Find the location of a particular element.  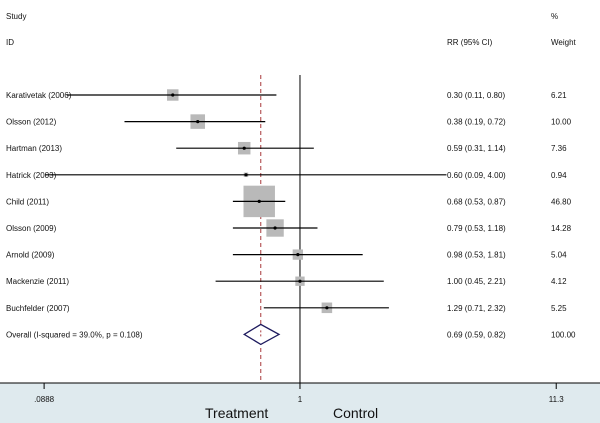

weight-label: 10.00 is located at coordinates (561, 122).